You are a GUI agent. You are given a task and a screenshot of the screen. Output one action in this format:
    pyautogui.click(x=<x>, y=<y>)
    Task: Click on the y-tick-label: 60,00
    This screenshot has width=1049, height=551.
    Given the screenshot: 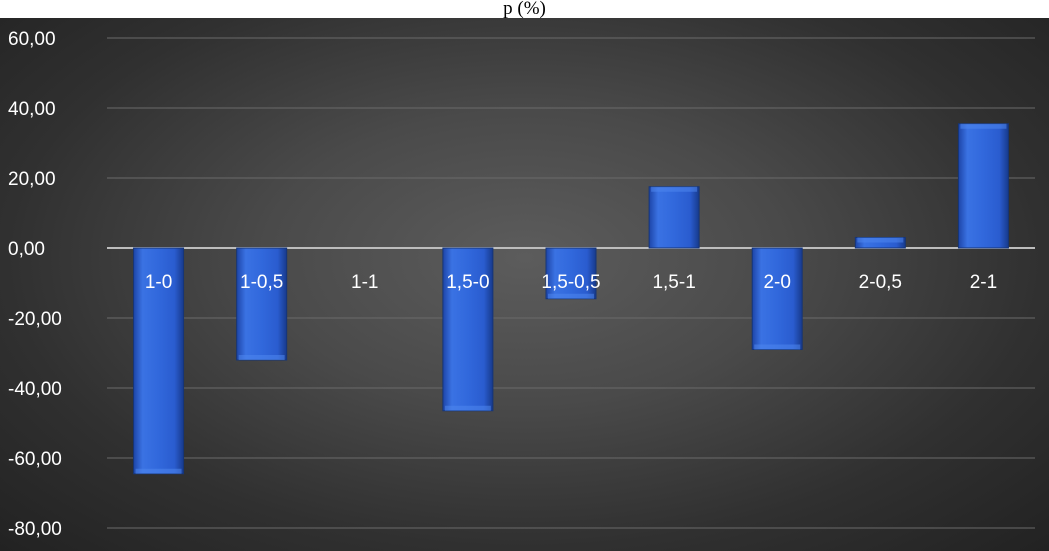 What is the action you would take?
    pyautogui.click(x=32, y=39)
    